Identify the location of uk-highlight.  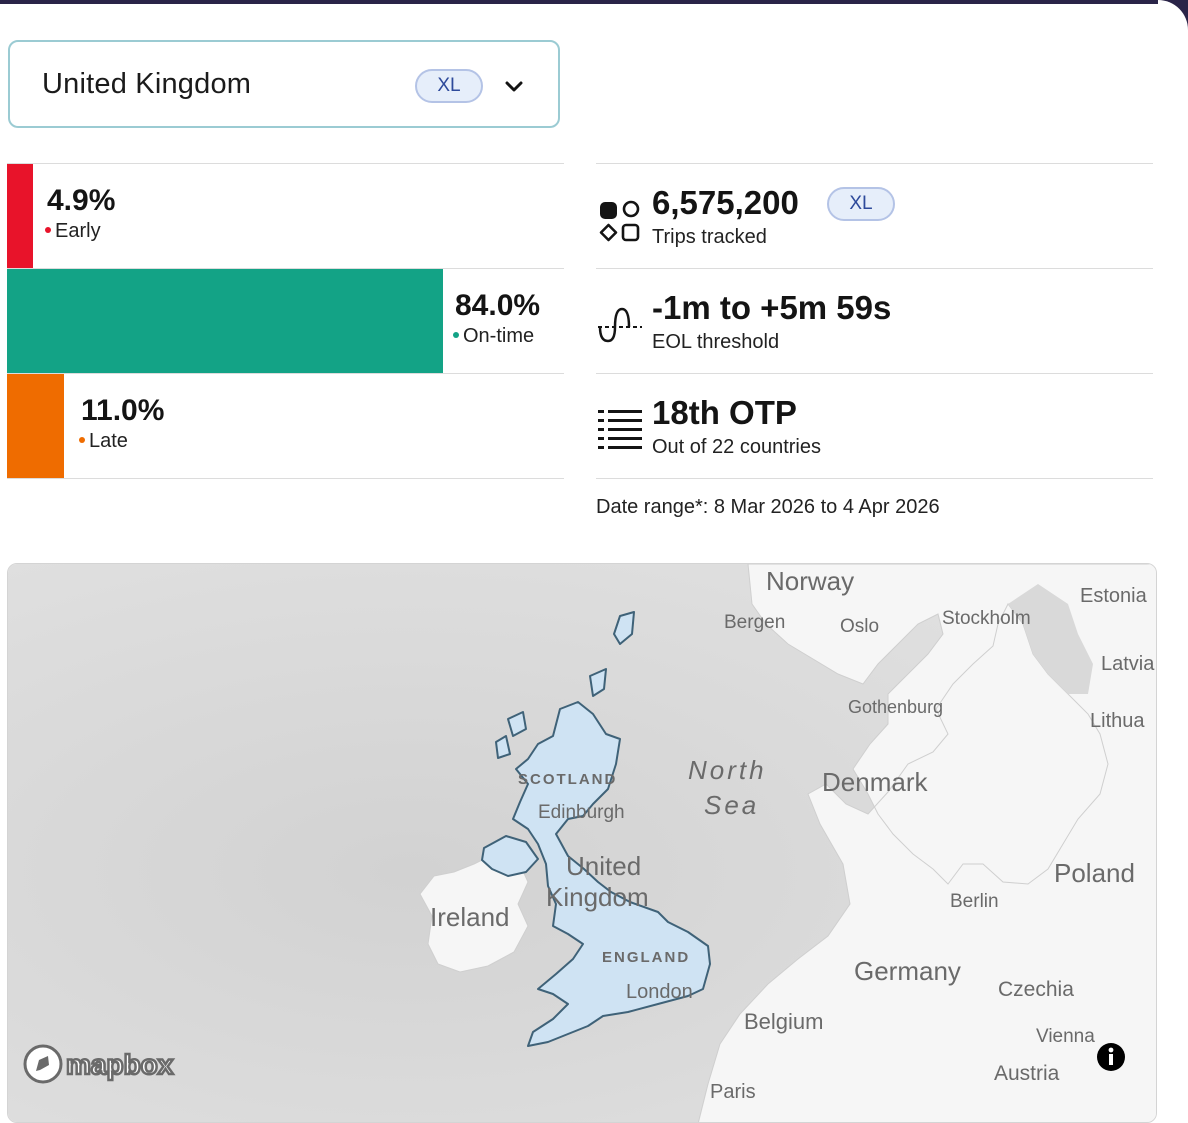
(596, 829).